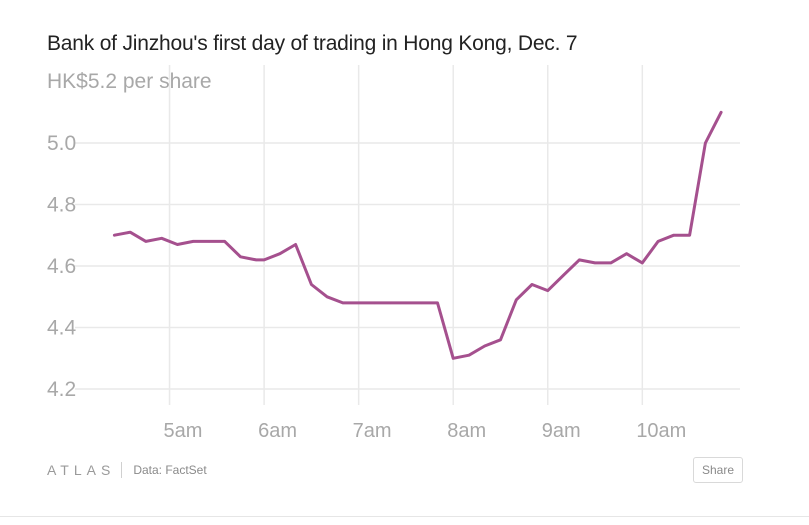  What do you see at coordinates (718, 470) in the screenshot?
I see `share-button: Share` at bounding box center [718, 470].